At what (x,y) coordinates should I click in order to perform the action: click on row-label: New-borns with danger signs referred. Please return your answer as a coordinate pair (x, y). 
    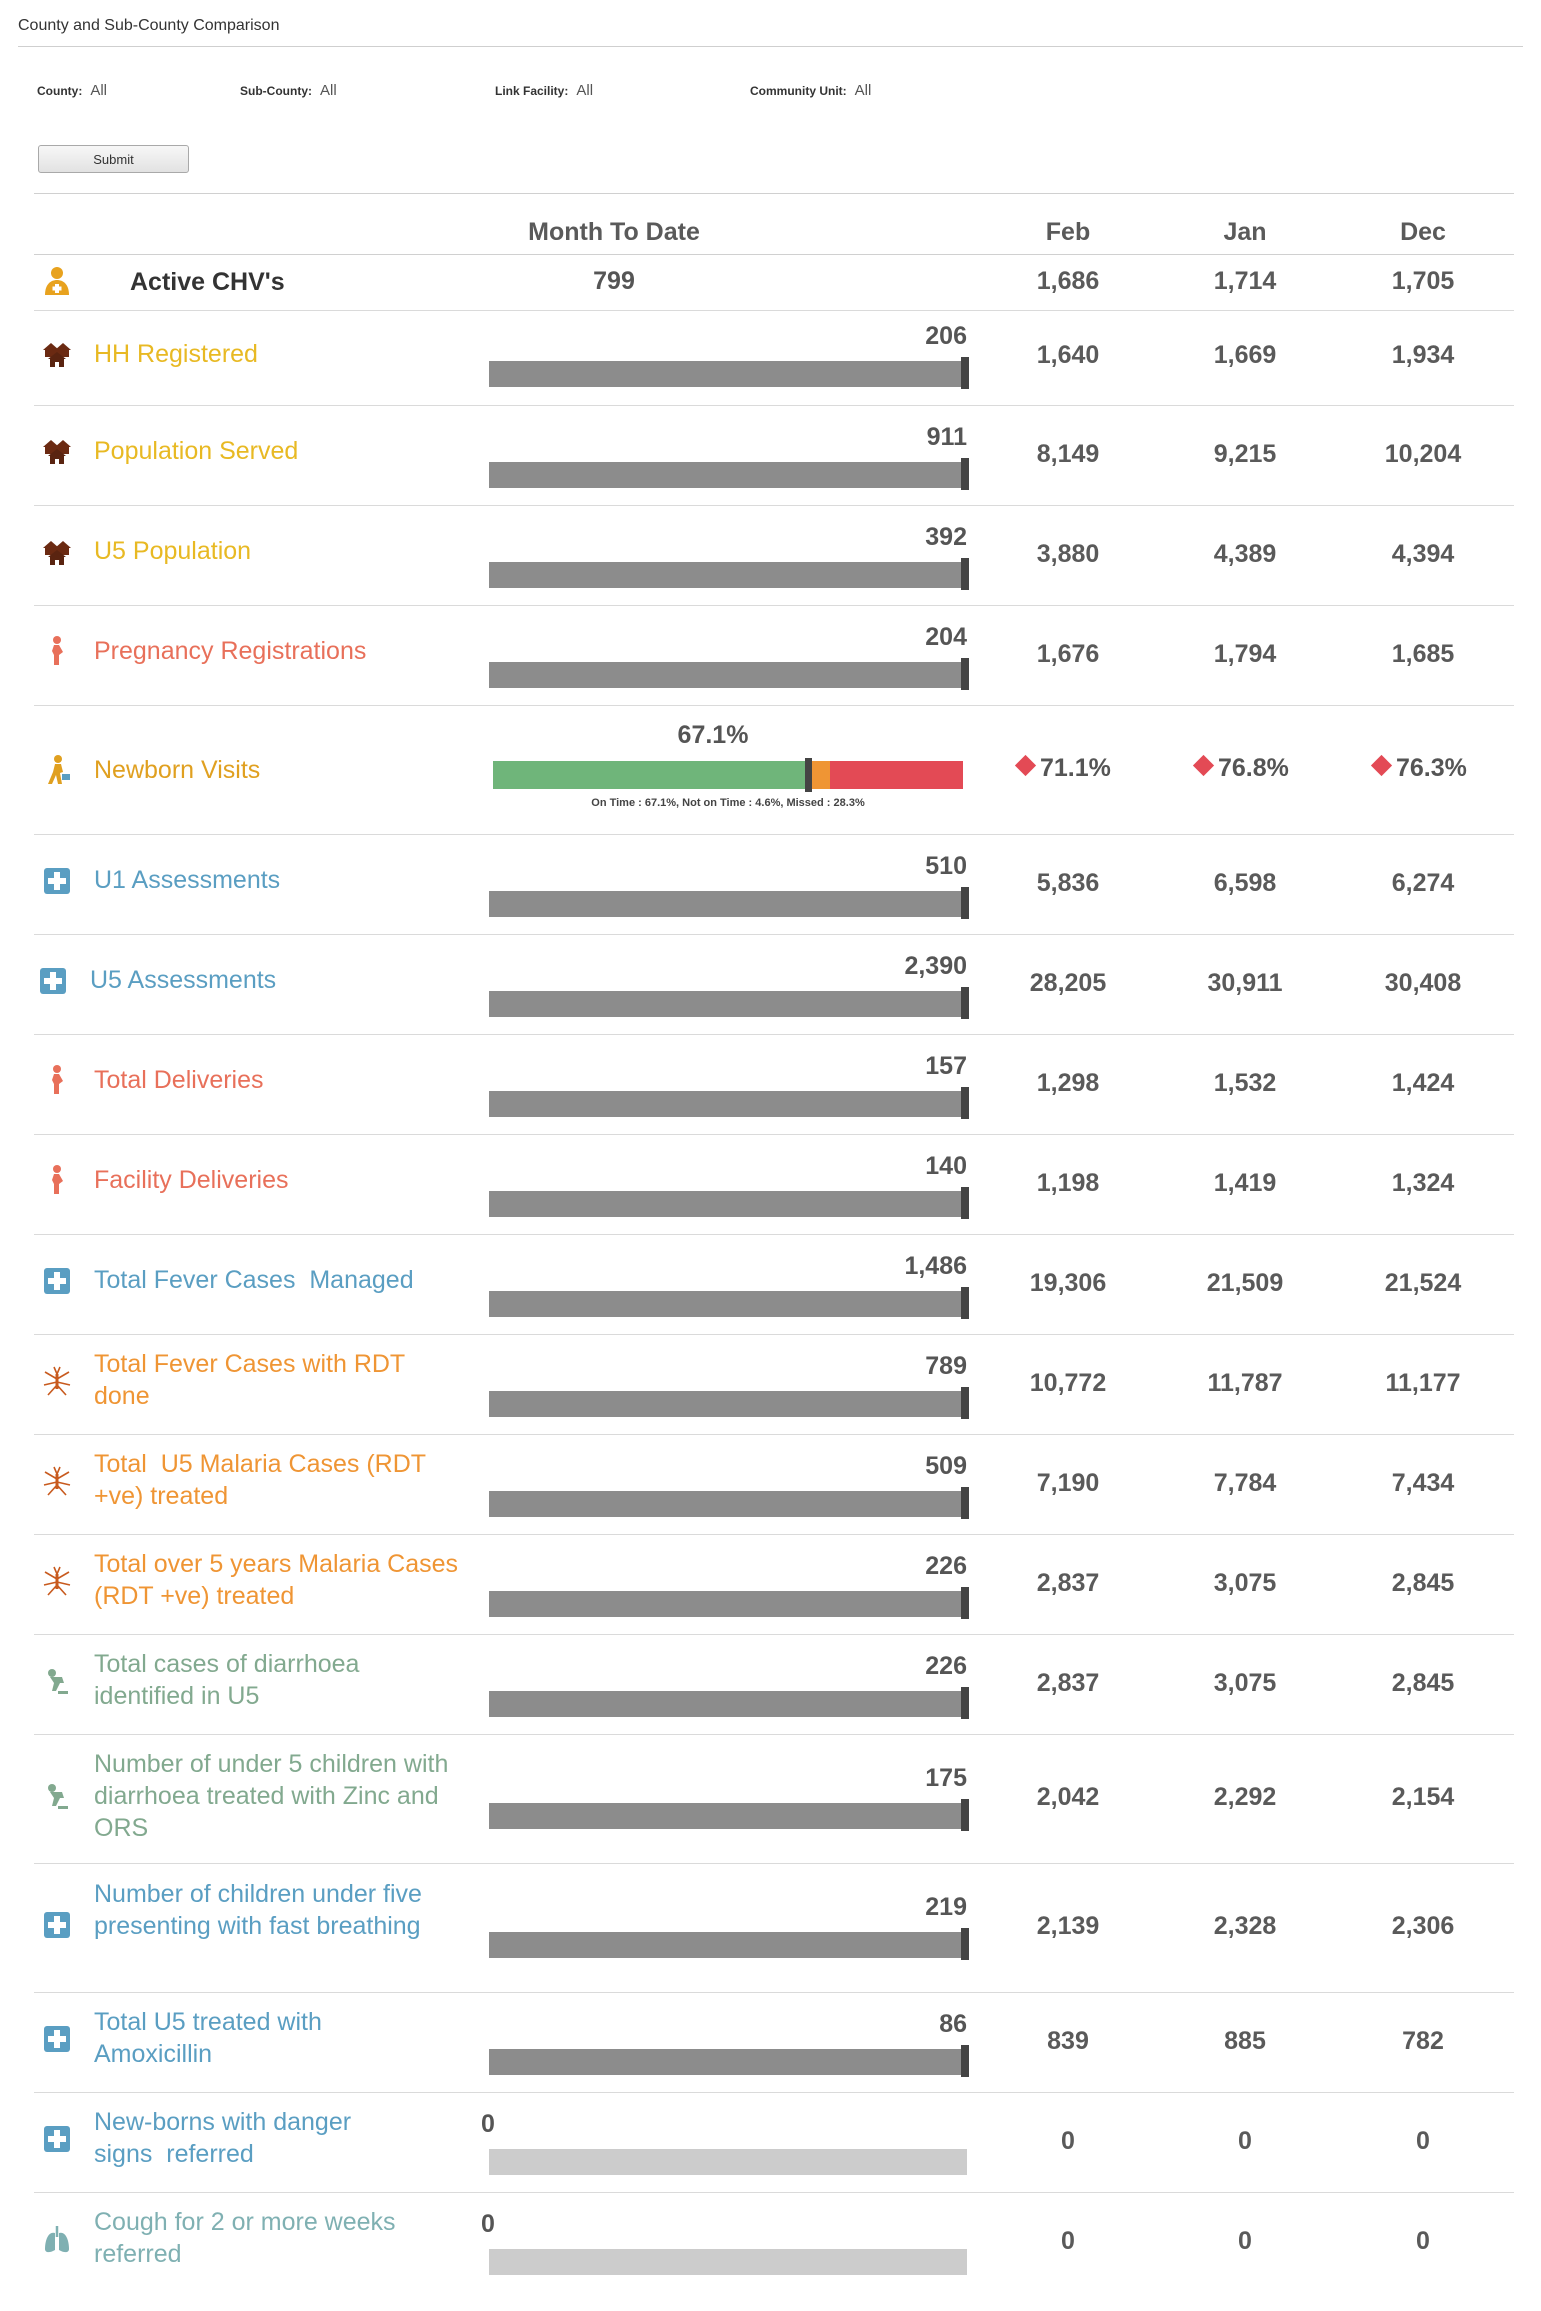
    Looking at the image, I should click on (226, 2138).